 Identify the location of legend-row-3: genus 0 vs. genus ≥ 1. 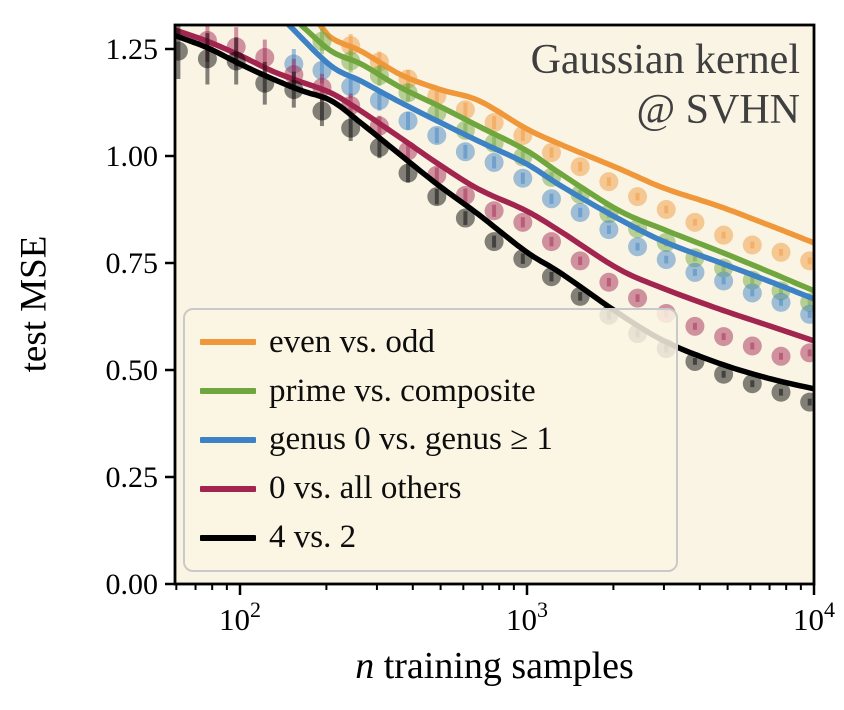
(430, 439).